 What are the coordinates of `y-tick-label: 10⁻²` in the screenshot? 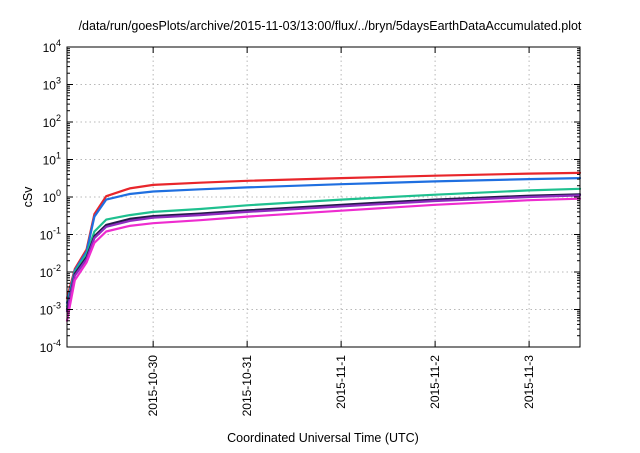 It's located at (50, 271).